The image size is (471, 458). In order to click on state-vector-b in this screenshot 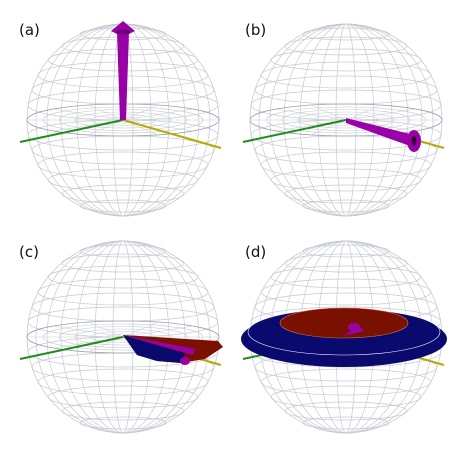, I will do `click(383, 135)`.